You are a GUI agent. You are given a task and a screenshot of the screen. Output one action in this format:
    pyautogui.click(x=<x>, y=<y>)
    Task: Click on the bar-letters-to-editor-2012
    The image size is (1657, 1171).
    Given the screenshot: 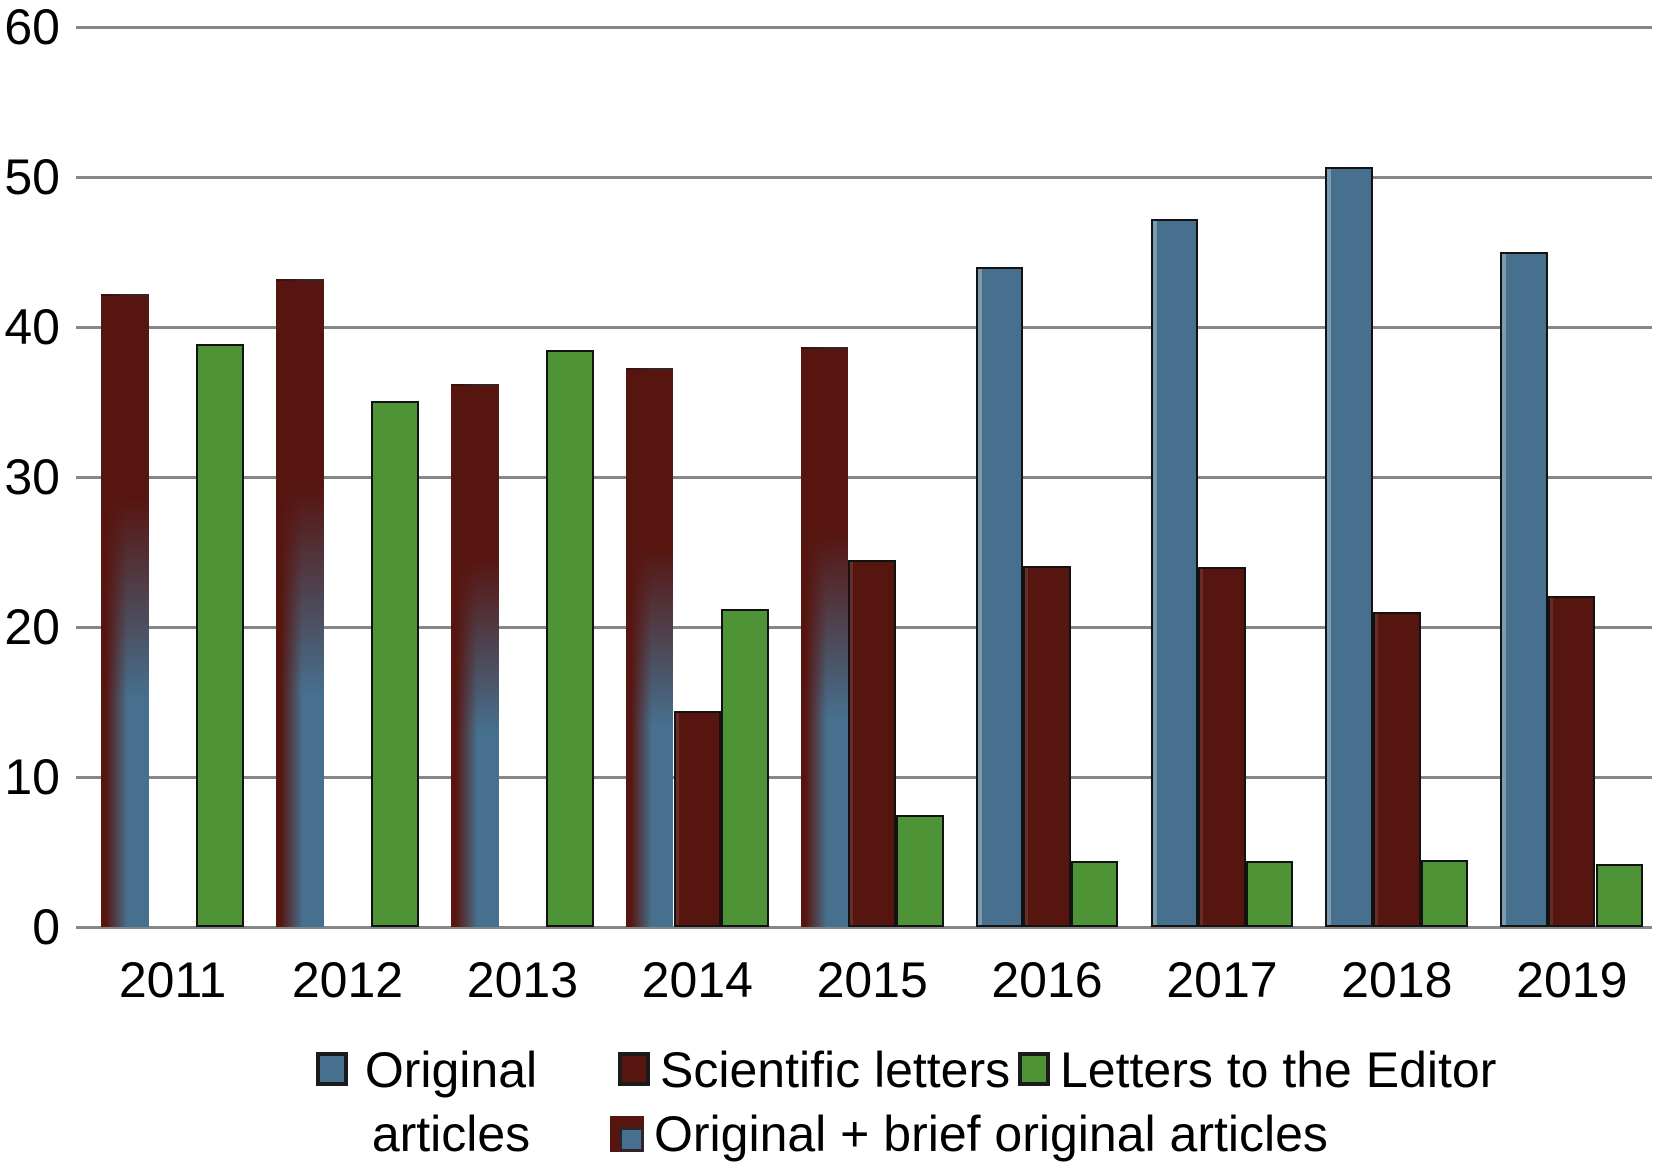 What is the action you would take?
    pyautogui.click(x=395, y=663)
    